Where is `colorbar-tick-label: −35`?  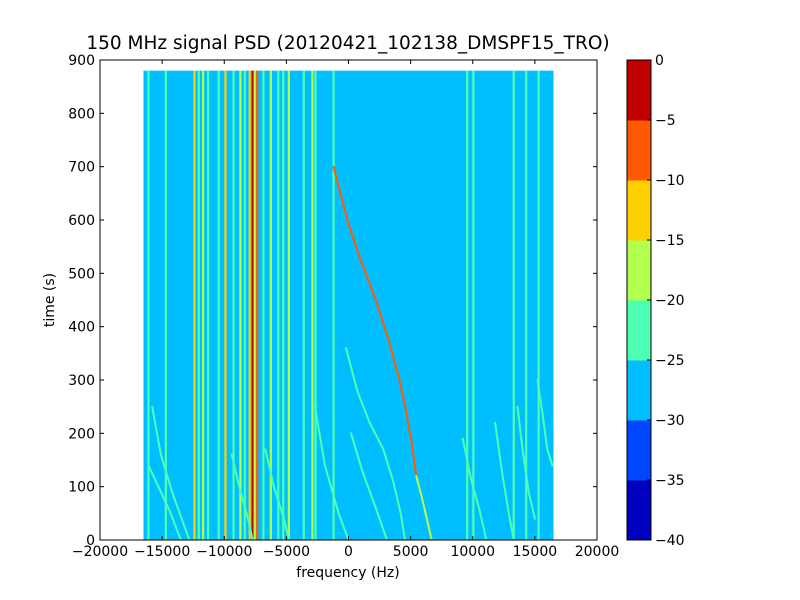
colorbar-tick-label: −35 is located at coordinates (670, 481).